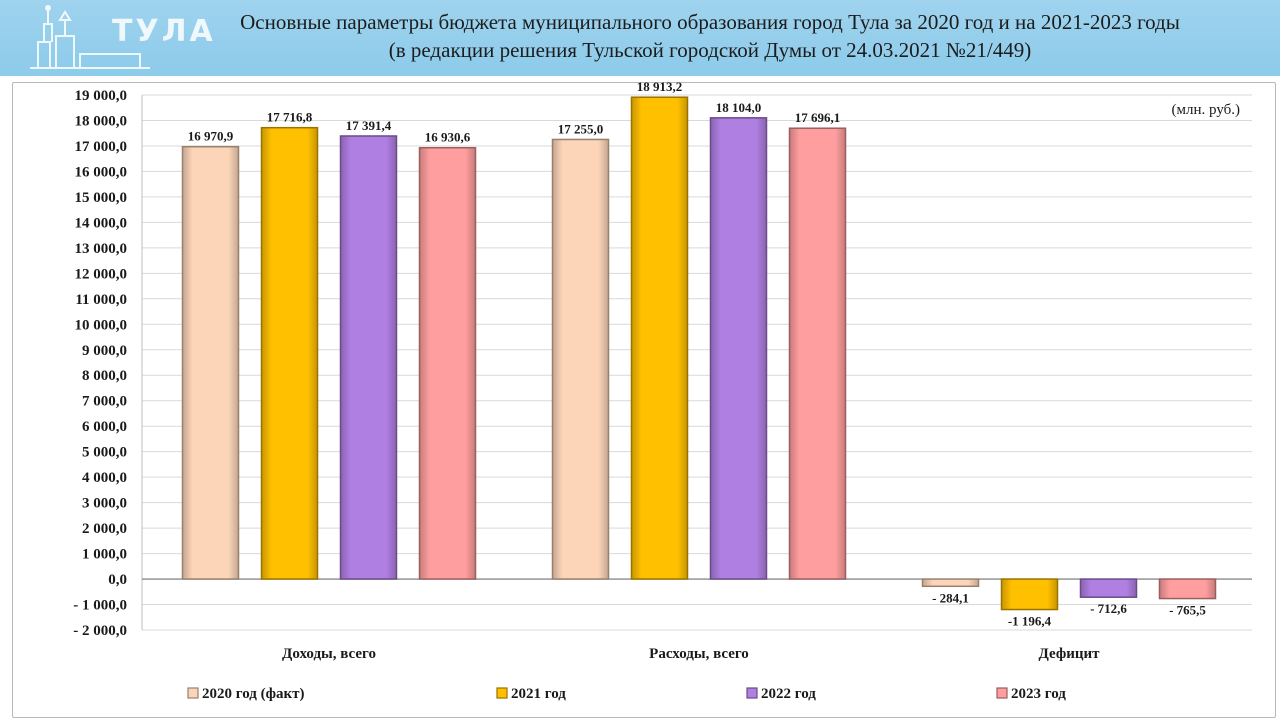  What do you see at coordinates (1206, 110) in the screenshot?
I see `unit-label: (млн. руб.)` at bounding box center [1206, 110].